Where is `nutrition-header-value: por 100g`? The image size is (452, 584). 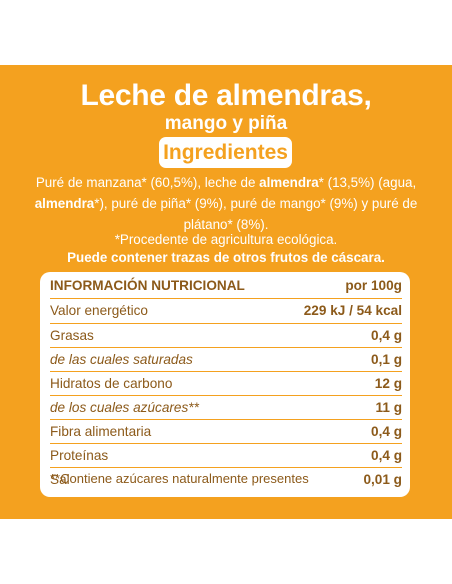 nutrition-header-value: por 100g is located at coordinates (373, 285).